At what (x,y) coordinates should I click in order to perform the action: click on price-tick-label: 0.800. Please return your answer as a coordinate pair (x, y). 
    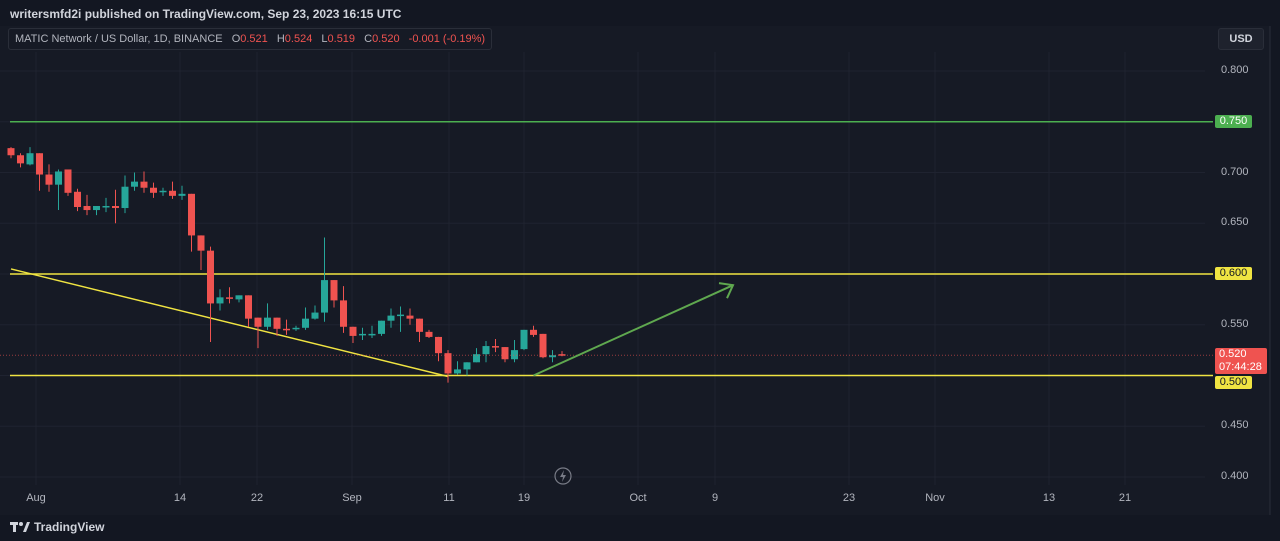
    Looking at the image, I should click on (1235, 70).